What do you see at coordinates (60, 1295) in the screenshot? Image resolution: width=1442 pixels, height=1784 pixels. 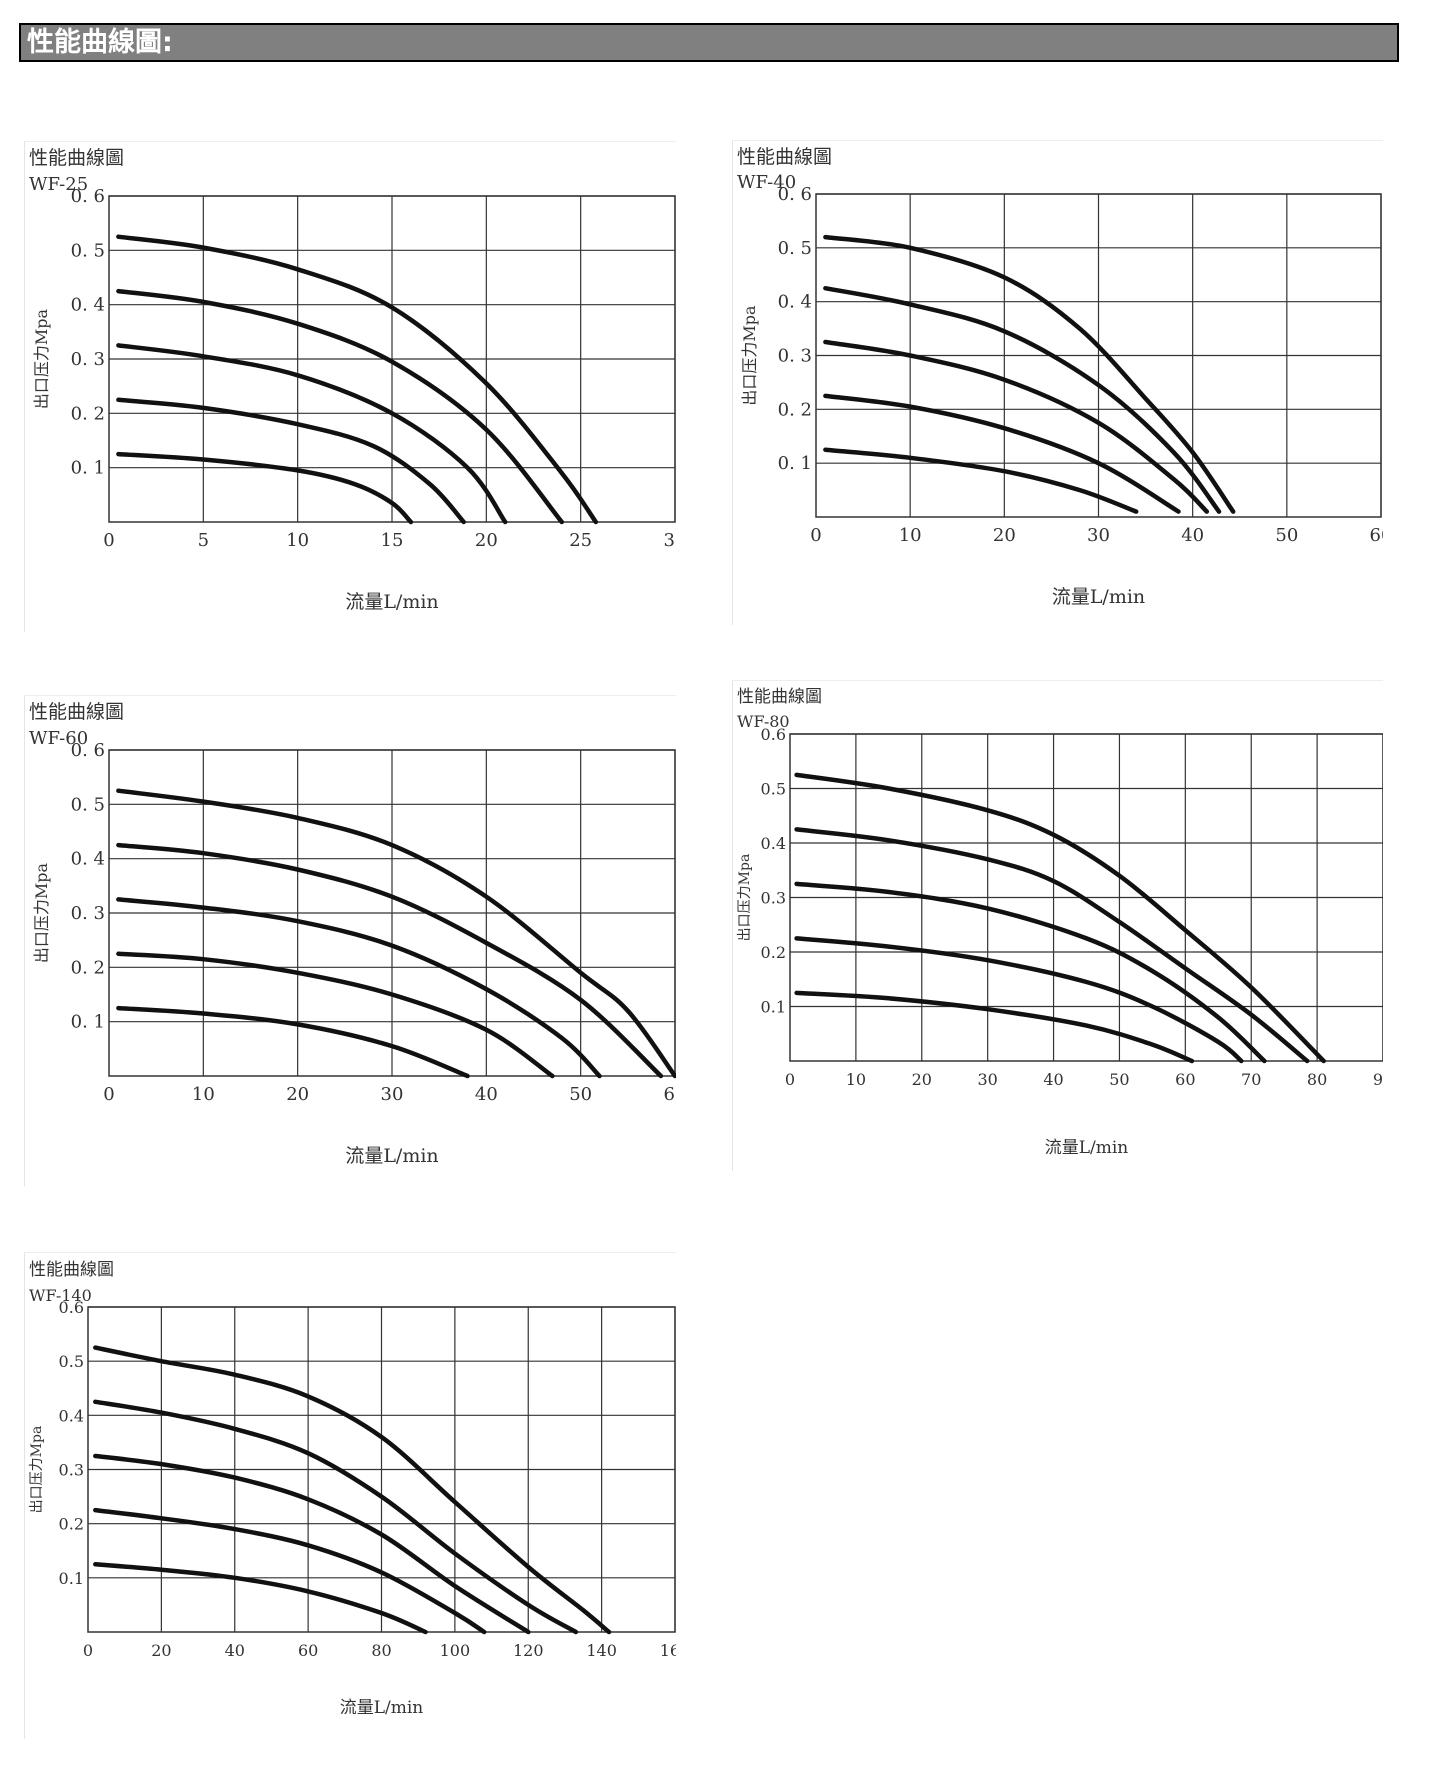 I see `chart-subtitle: WF-140` at bounding box center [60, 1295].